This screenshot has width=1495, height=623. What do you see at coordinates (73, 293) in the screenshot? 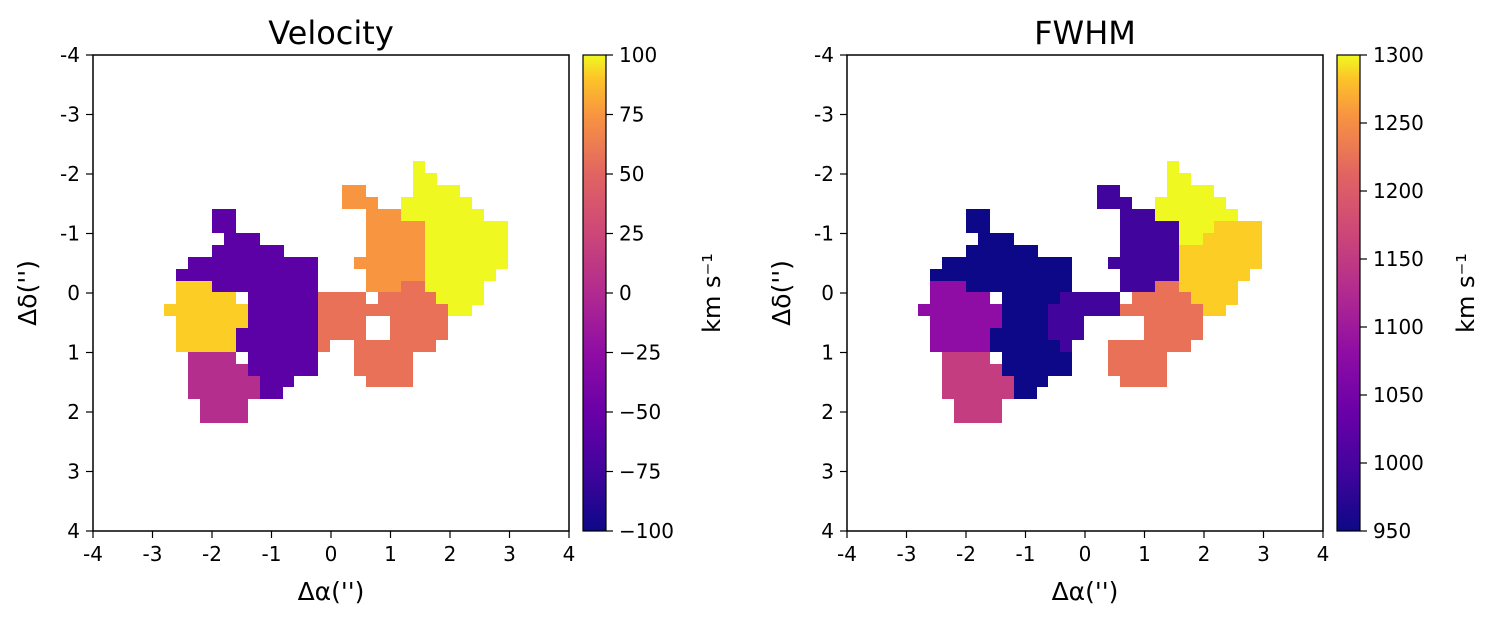
I see `velocity-ytick-label: 0` at bounding box center [73, 293].